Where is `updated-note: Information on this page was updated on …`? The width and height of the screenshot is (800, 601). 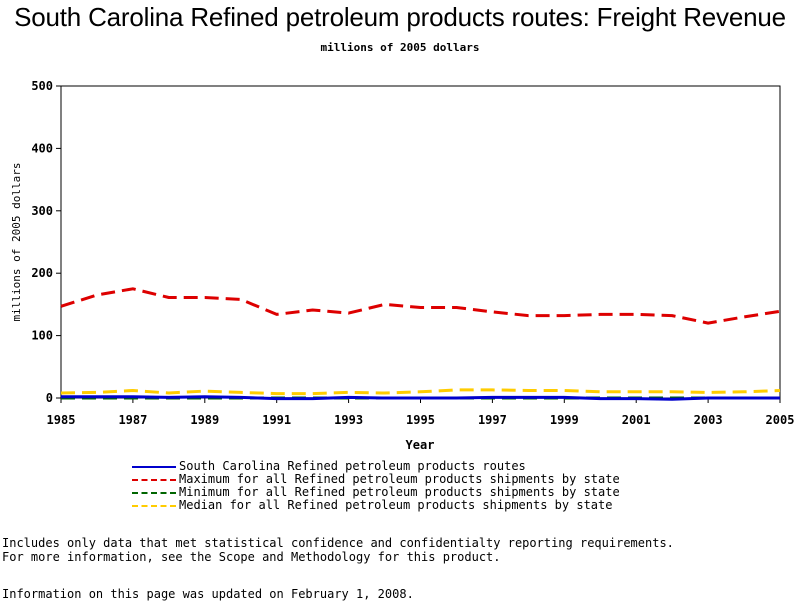 updated-note: Information on this page was updated on … is located at coordinates (208, 594).